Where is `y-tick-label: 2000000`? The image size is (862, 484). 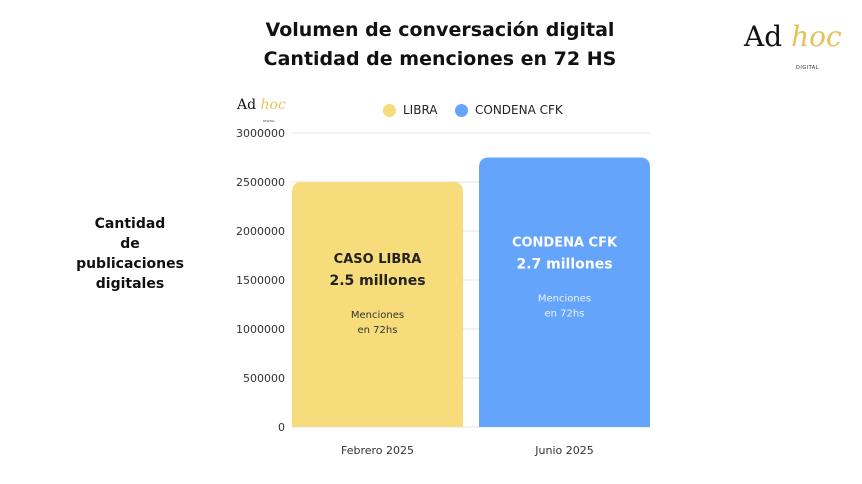
y-tick-label: 2000000 is located at coordinates (260, 231).